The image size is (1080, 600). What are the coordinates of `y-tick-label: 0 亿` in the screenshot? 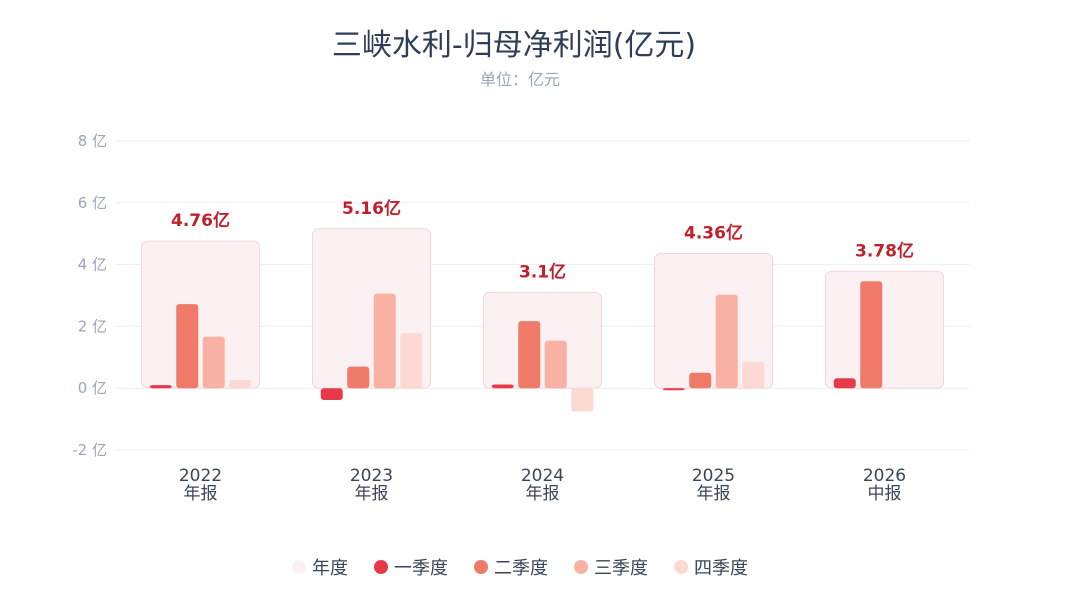 It's located at (92, 388).